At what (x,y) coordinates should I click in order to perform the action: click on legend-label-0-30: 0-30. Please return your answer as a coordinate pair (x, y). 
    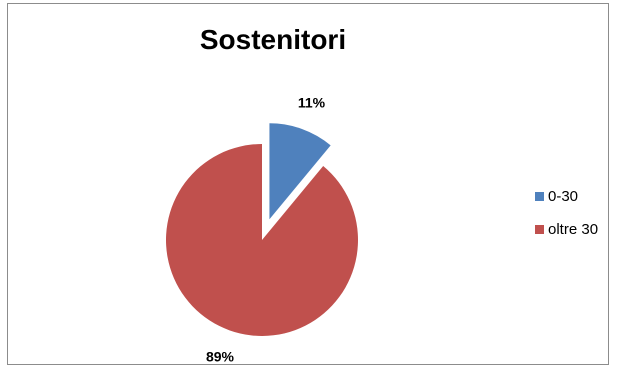
    Looking at the image, I should click on (563, 196).